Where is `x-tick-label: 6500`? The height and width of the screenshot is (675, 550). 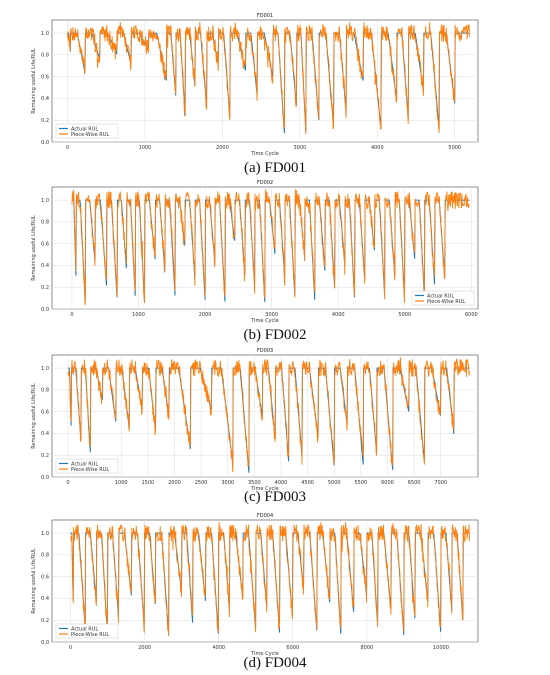 x-tick-label: 6500 is located at coordinates (414, 483).